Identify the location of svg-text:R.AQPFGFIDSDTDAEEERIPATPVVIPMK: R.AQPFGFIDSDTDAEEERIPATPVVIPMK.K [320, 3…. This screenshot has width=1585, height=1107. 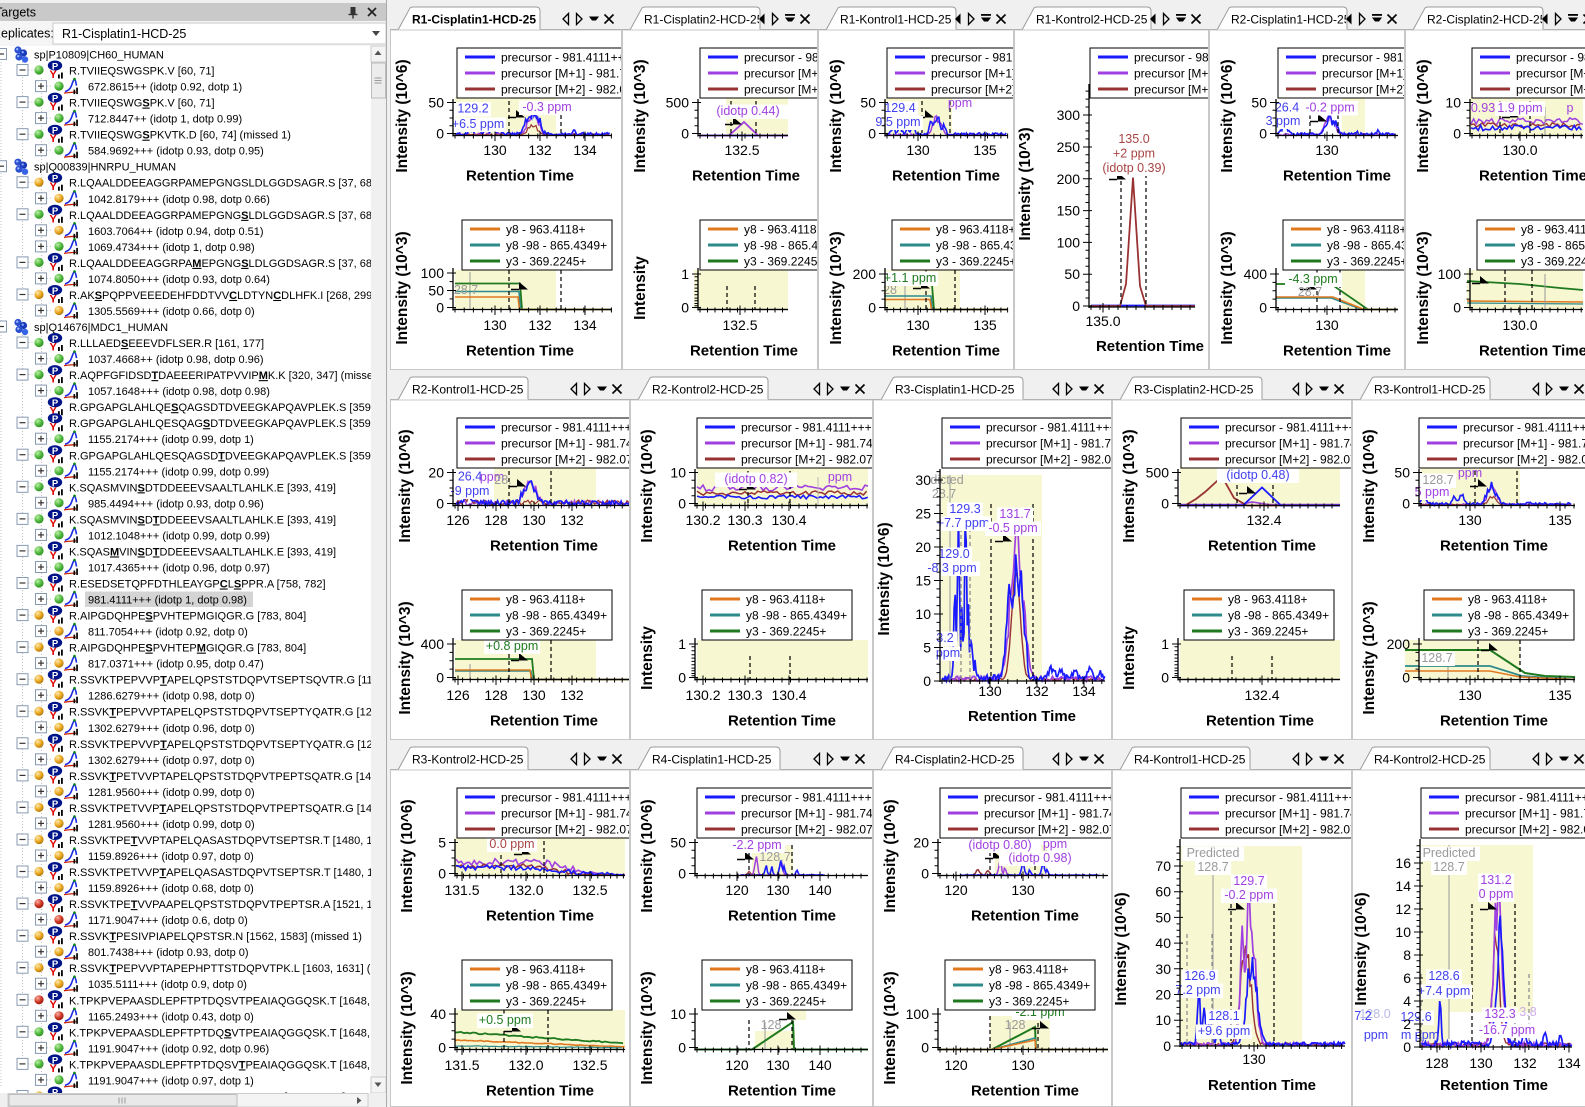
(224, 376).